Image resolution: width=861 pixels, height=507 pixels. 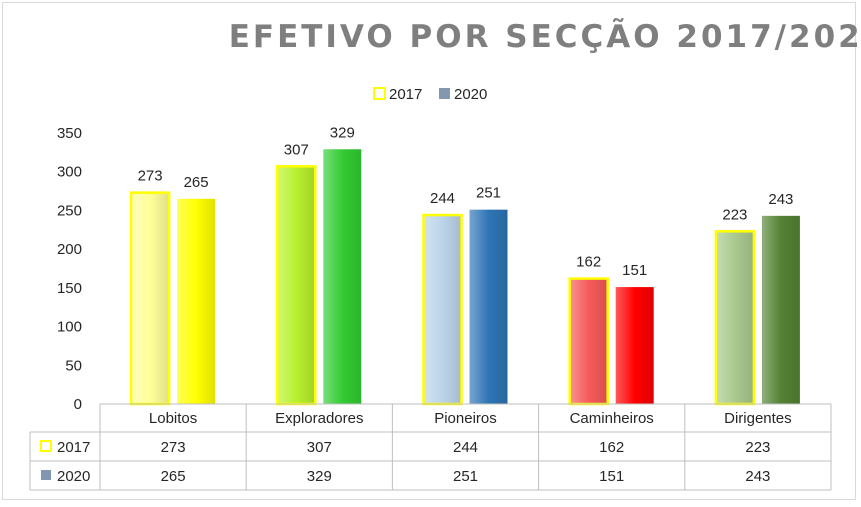 What do you see at coordinates (734, 214) in the screenshot?
I see `data-label-2017-dirigentes: 223` at bounding box center [734, 214].